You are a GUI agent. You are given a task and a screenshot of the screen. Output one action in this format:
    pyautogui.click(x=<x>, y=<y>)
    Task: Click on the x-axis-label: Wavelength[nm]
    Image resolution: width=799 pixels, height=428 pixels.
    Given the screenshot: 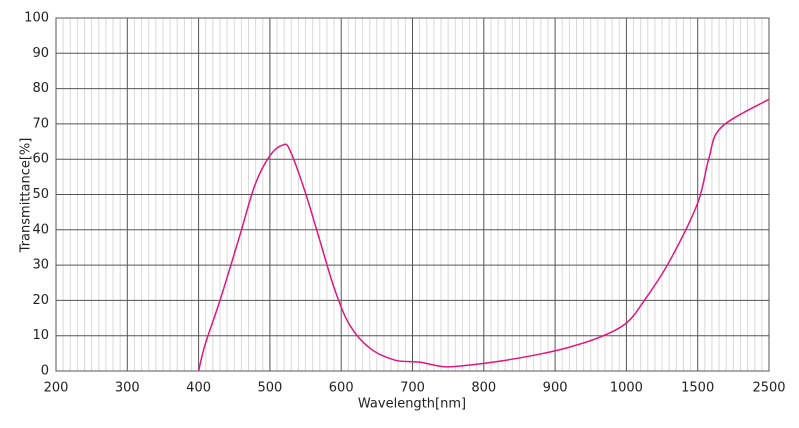 What is the action you would take?
    pyautogui.click(x=412, y=404)
    